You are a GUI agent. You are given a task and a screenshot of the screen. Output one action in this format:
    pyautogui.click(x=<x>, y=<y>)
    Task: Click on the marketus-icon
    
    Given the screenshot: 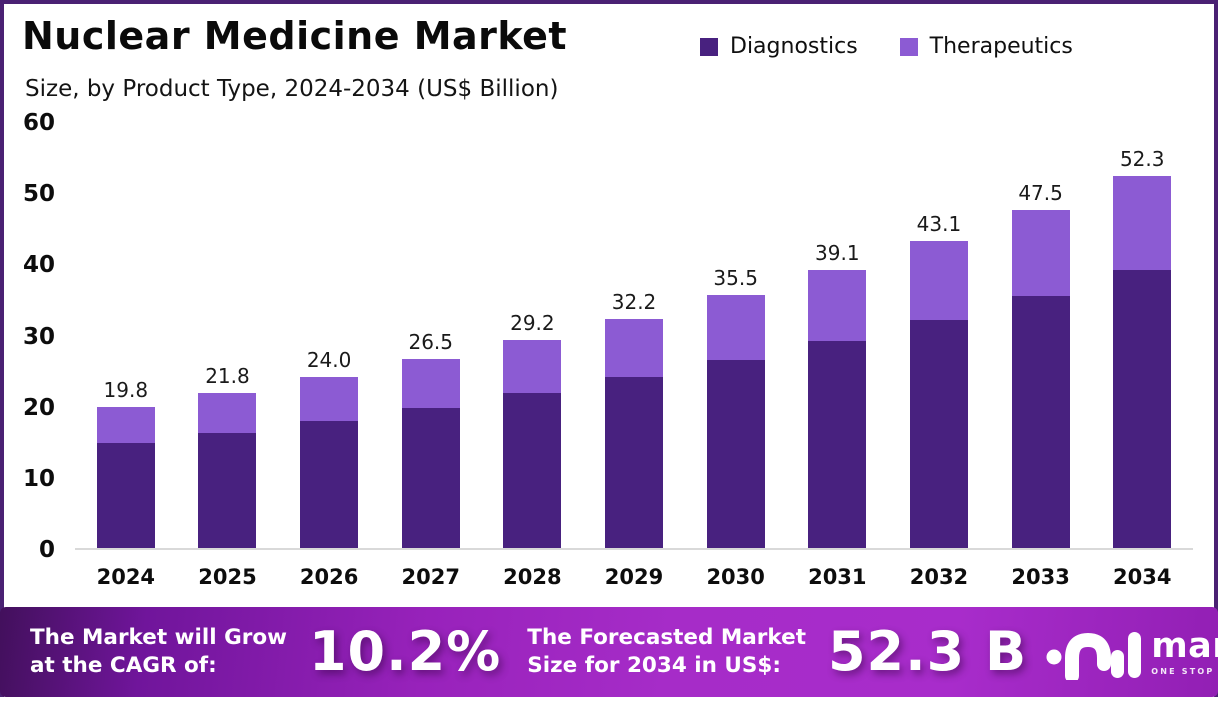 What is the action you would take?
    pyautogui.click(x=1094, y=656)
    